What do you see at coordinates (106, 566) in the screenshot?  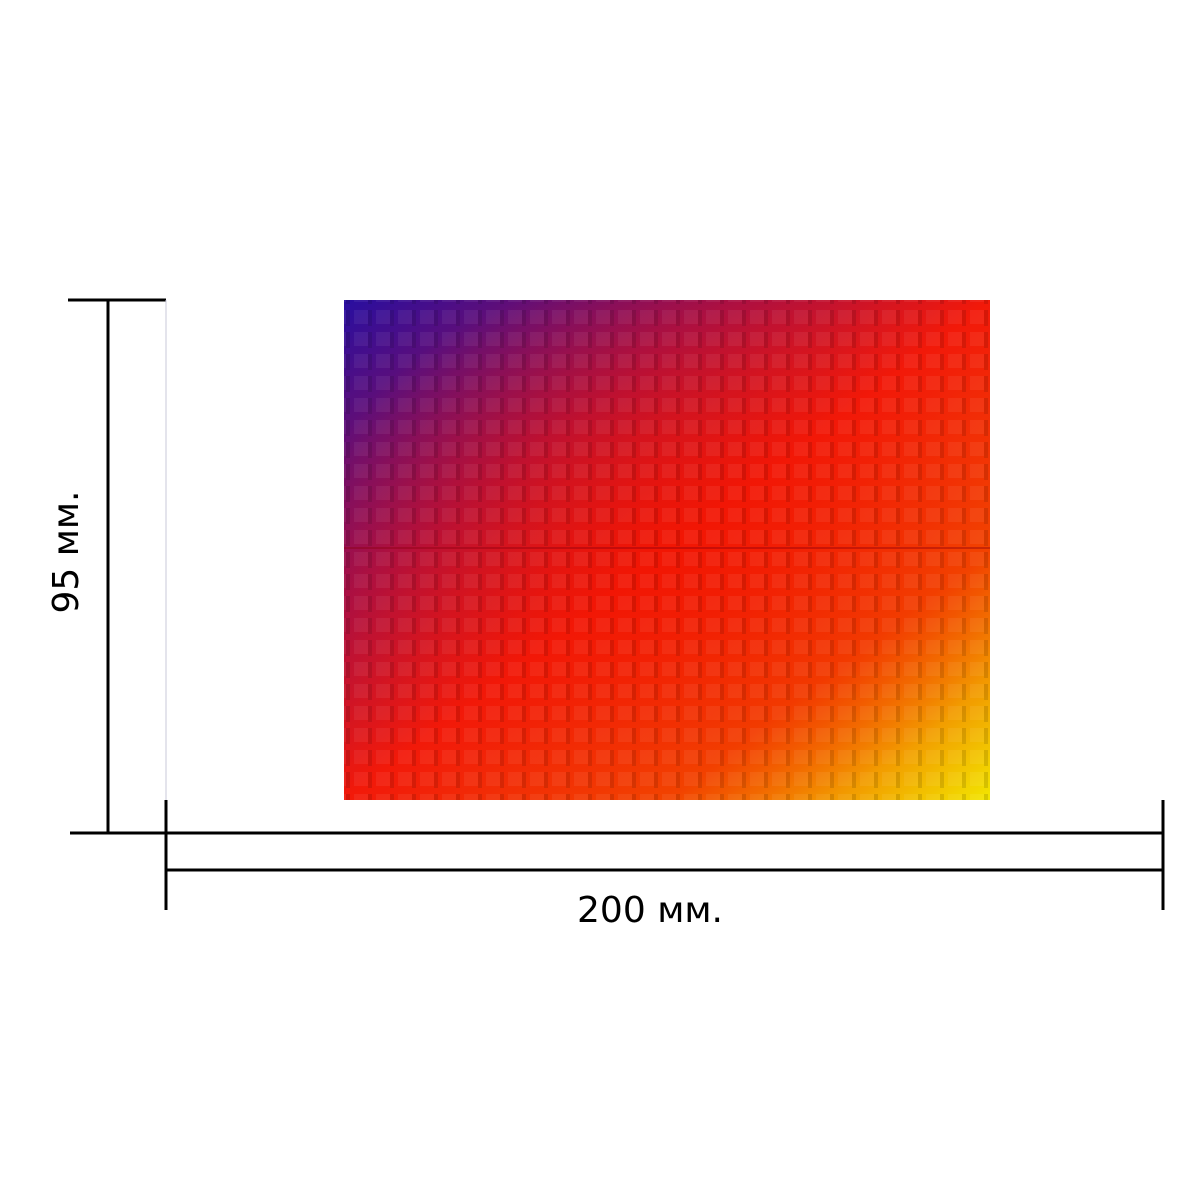 I see `height-dimension: 95 мм.` at bounding box center [106, 566].